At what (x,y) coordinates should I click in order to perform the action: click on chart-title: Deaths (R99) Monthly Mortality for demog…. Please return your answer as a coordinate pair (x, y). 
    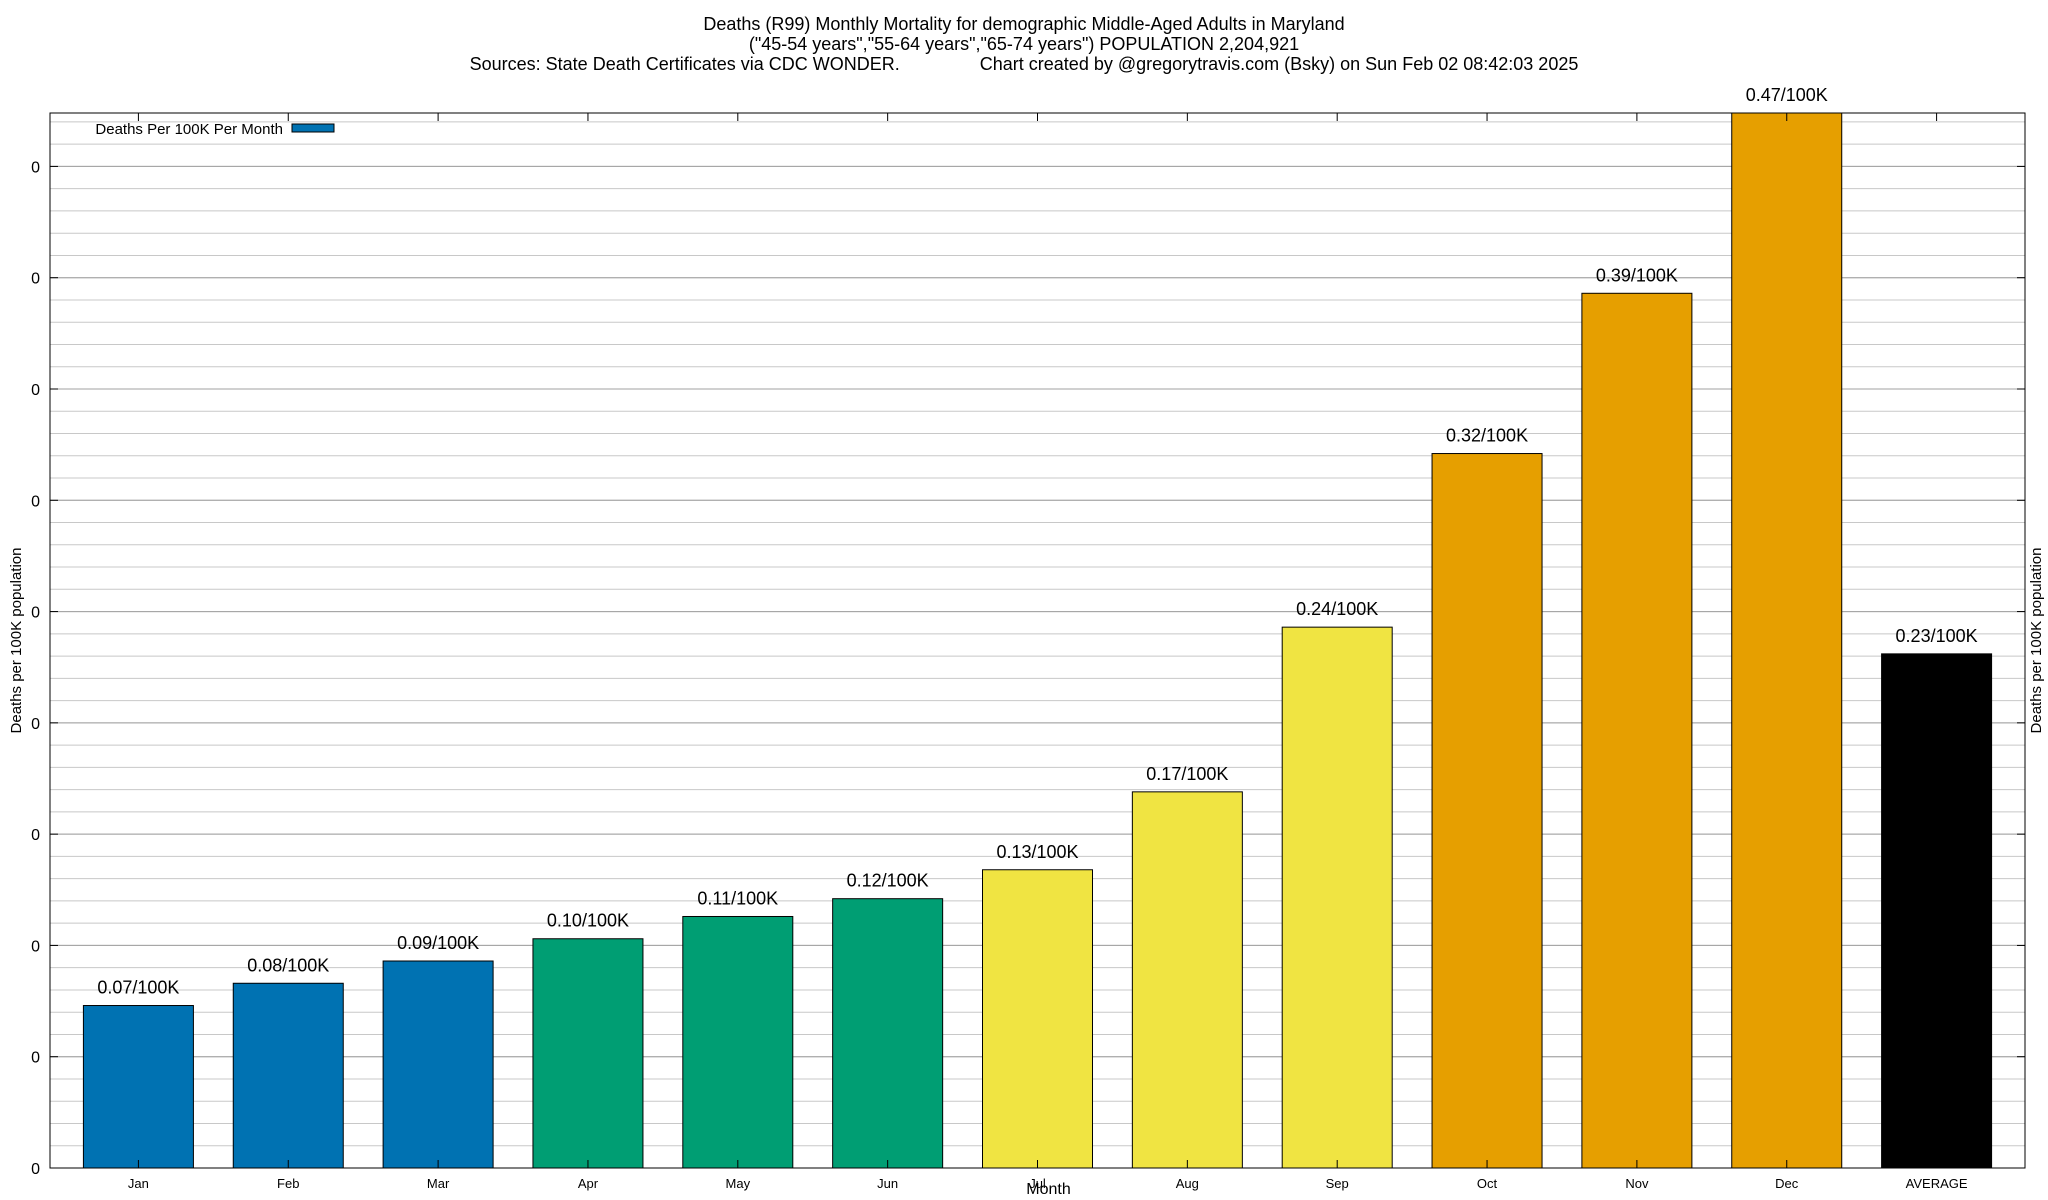
    Looking at the image, I should click on (1024, 24).